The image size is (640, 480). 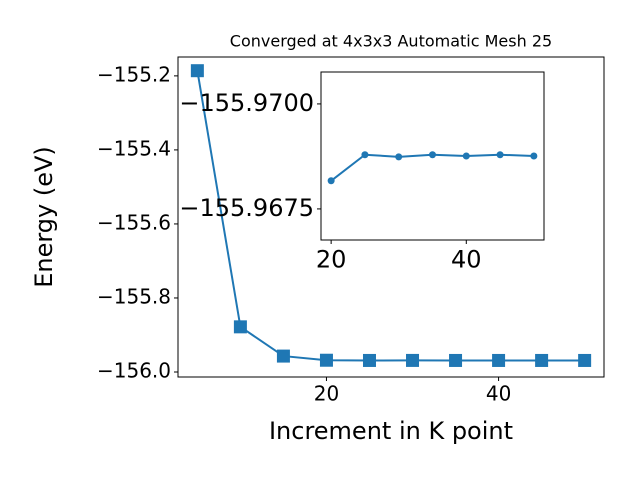 What do you see at coordinates (246, 208) in the screenshot?
I see `y-tick-label: −155.9675` at bounding box center [246, 208].